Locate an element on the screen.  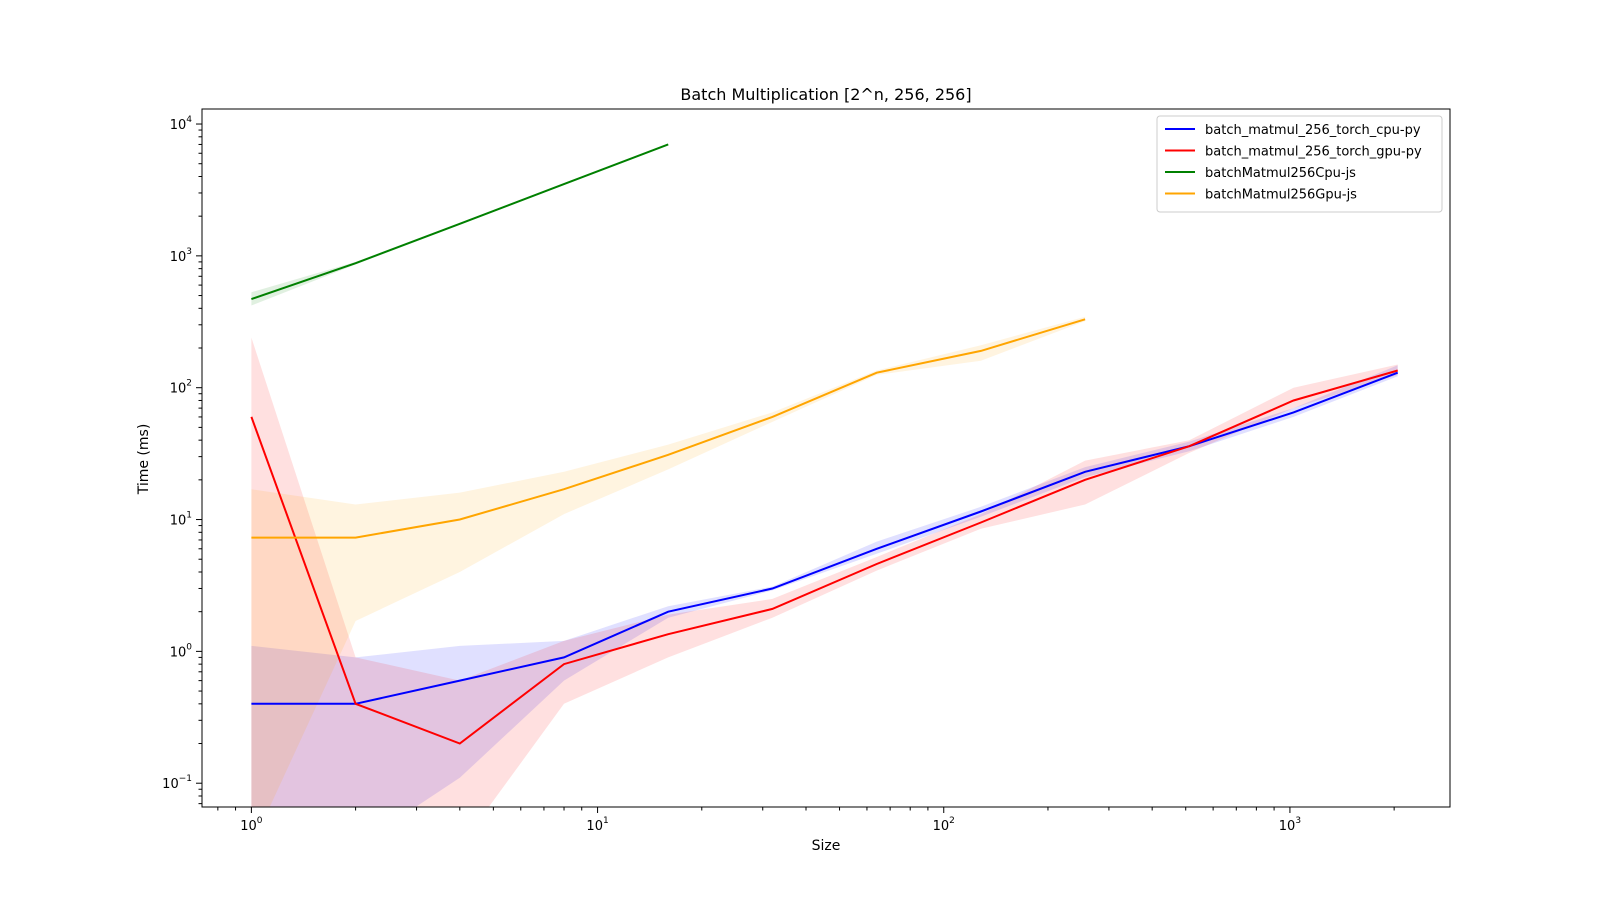
x-tick-label: 10² is located at coordinates (944, 825).